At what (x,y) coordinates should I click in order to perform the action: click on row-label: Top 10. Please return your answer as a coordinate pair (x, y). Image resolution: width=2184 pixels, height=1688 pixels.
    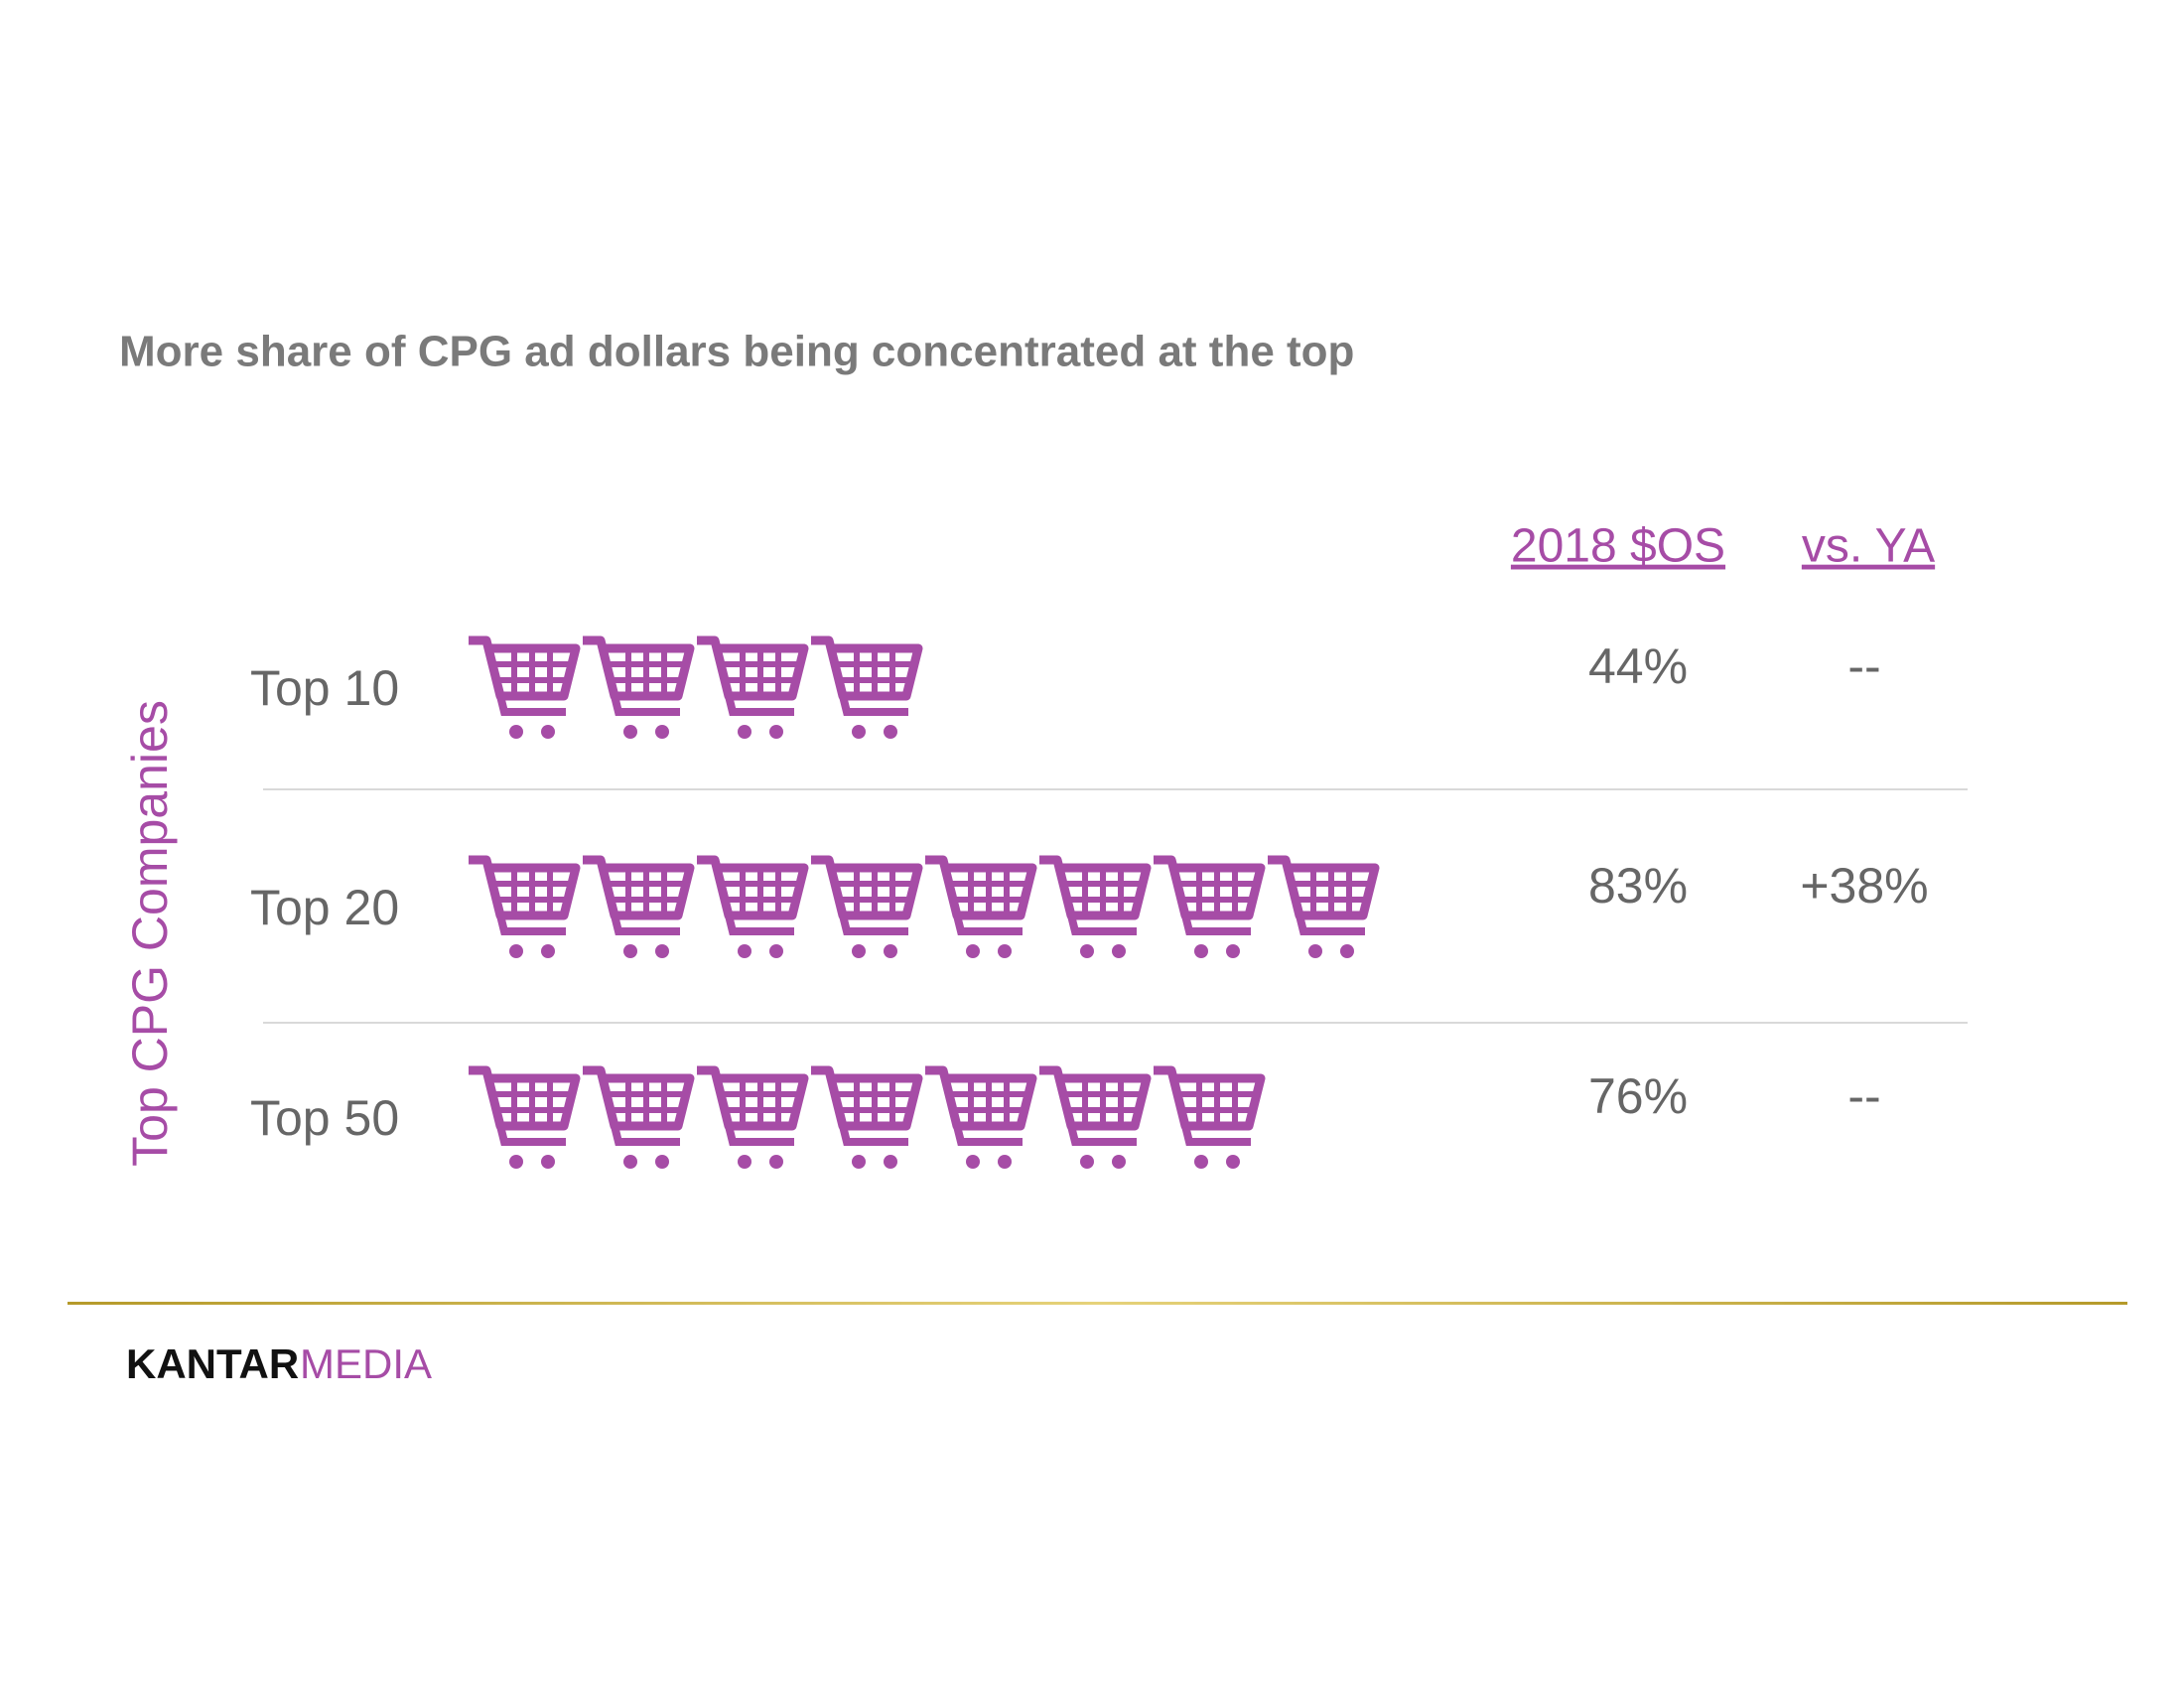
    Looking at the image, I should click on (324, 688).